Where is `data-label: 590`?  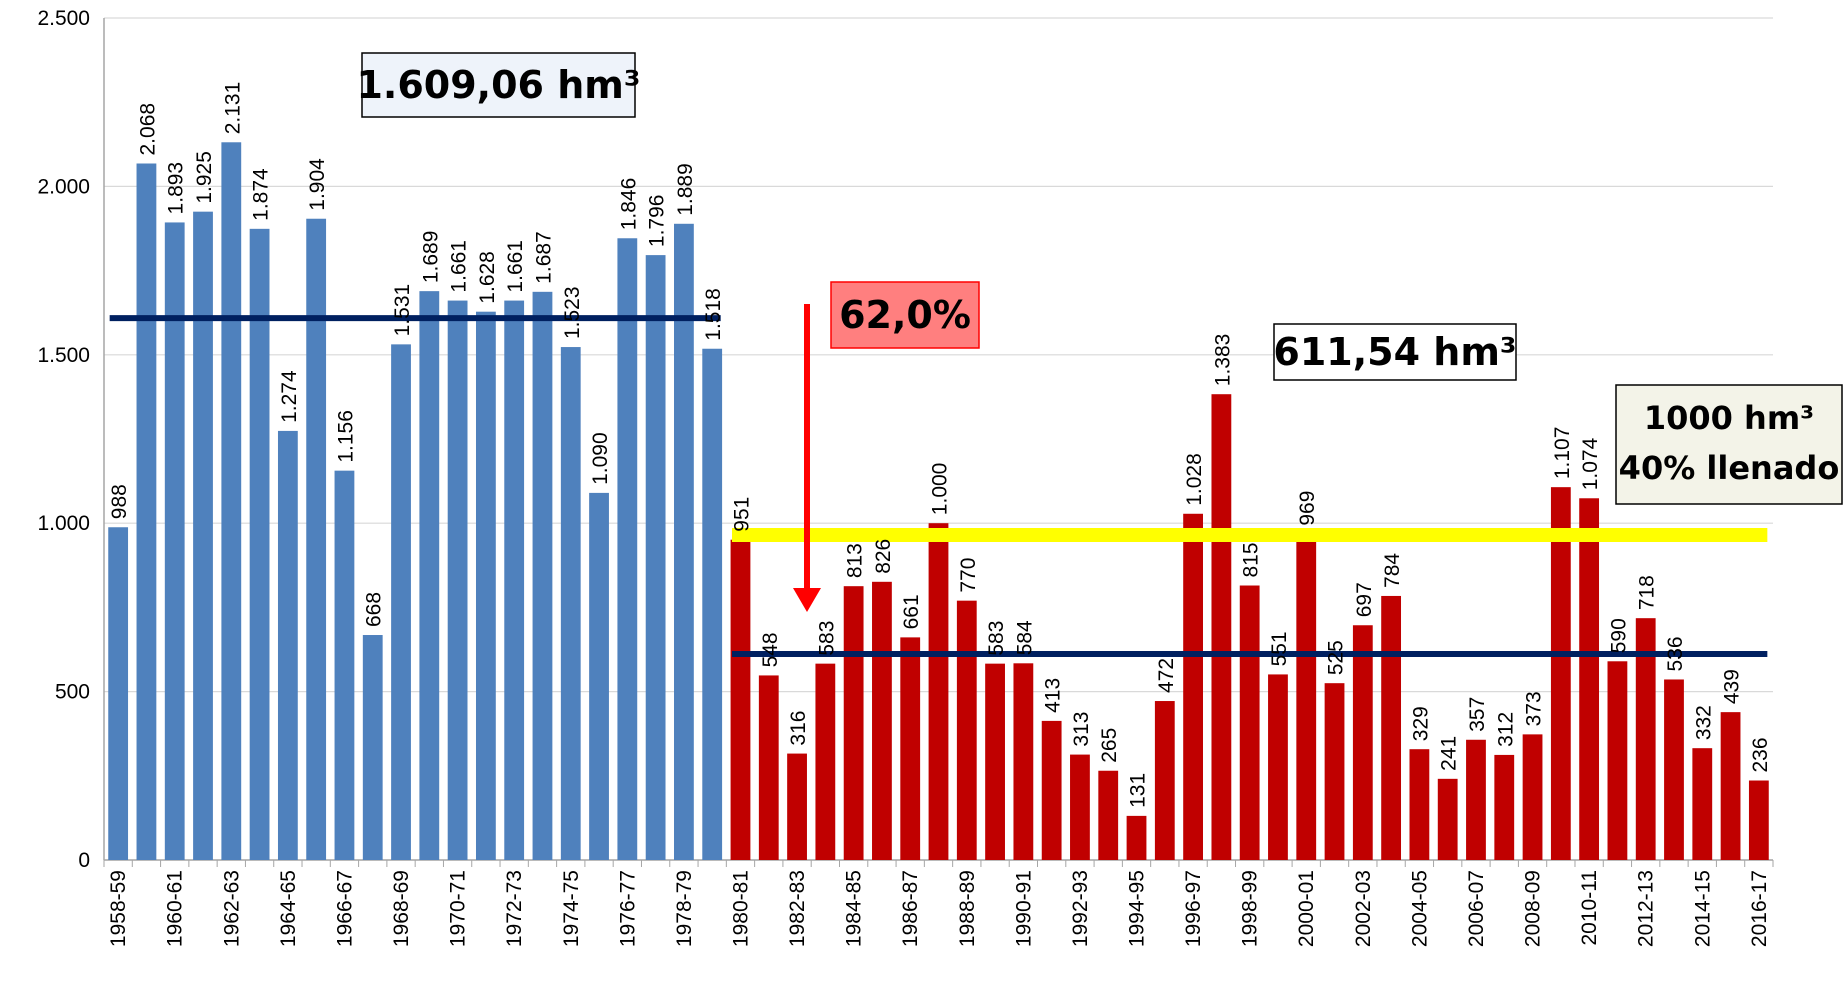
data-label: 590 is located at coordinates (1618, 635).